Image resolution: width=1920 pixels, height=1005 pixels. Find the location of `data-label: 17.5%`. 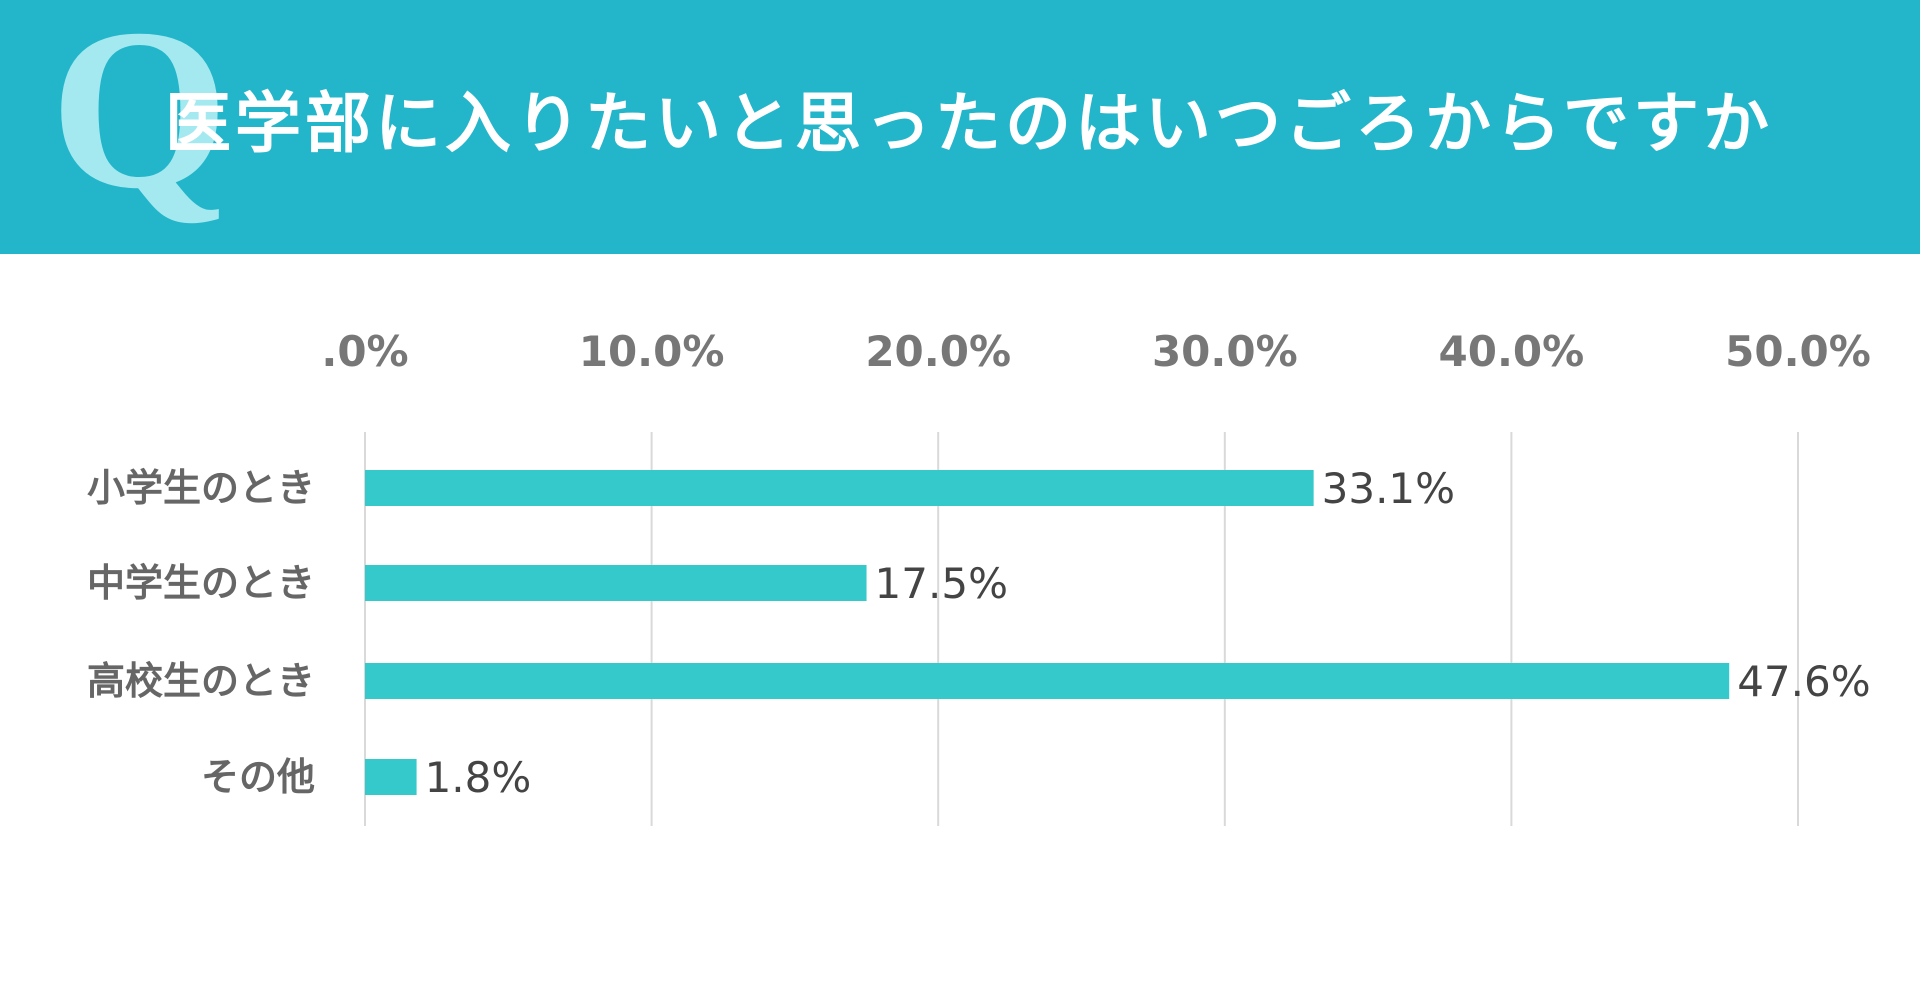

data-label: 17.5% is located at coordinates (941, 583).